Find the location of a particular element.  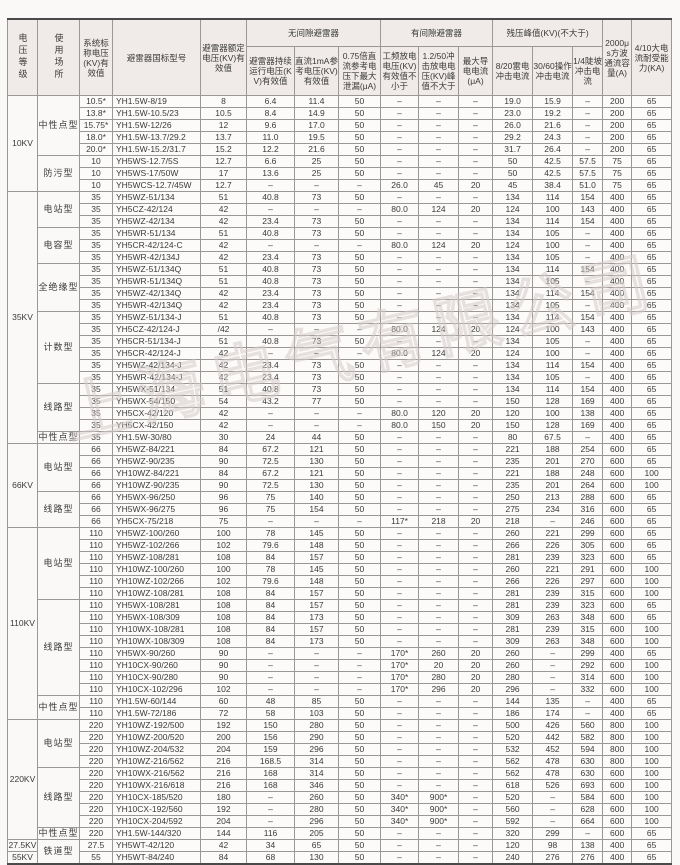

model-cell: YH5WZ-90/235 is located at coordinates (156, 461).